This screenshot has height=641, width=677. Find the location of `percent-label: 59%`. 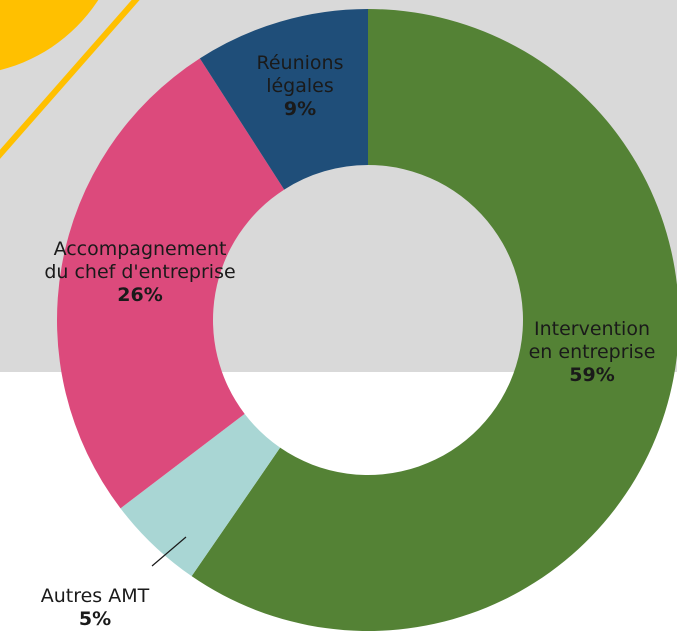

percent-label: 59% is located at coordinates (592, 375).